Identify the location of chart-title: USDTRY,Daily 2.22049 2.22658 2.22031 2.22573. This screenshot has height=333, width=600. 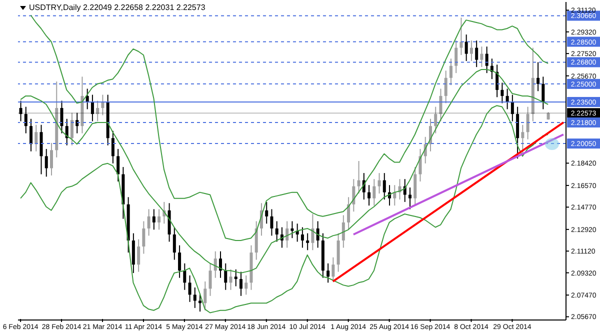
(117, 7).